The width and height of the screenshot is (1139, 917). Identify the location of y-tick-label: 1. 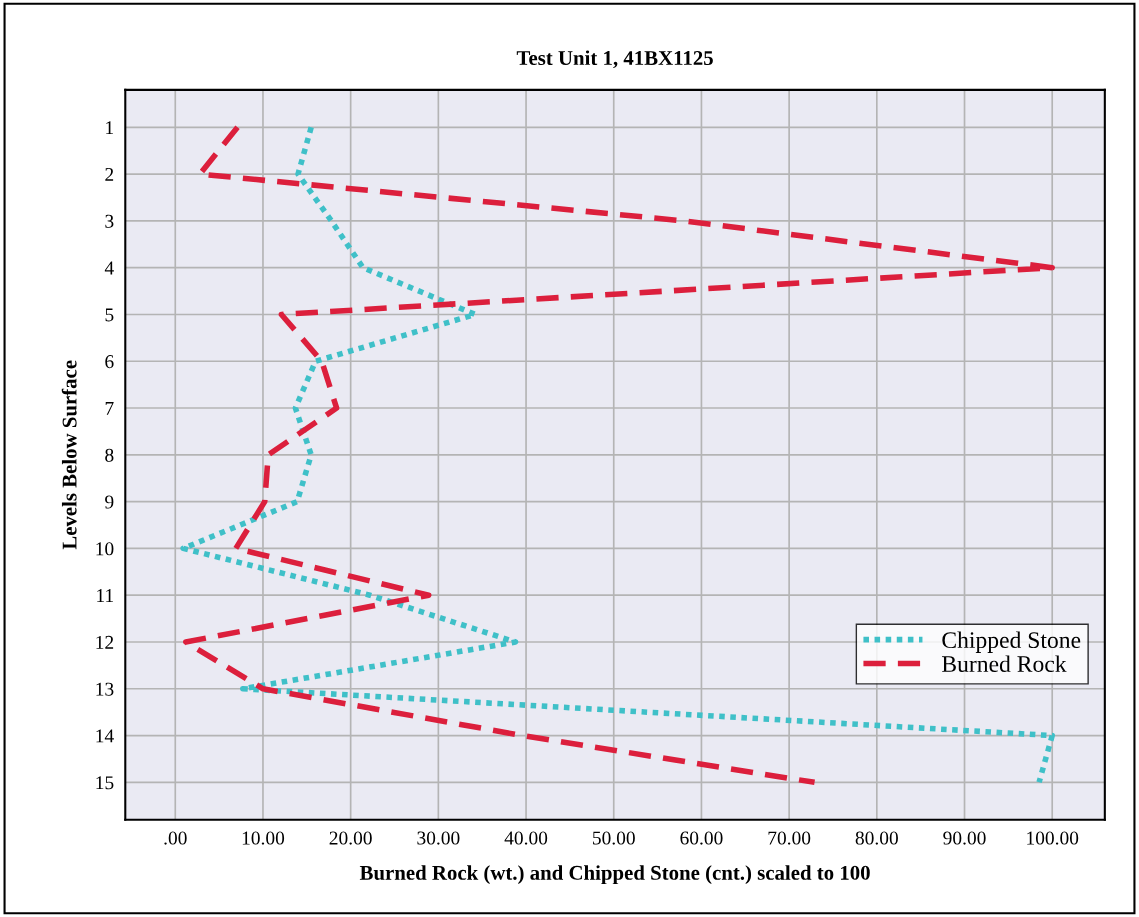
(110, 128).